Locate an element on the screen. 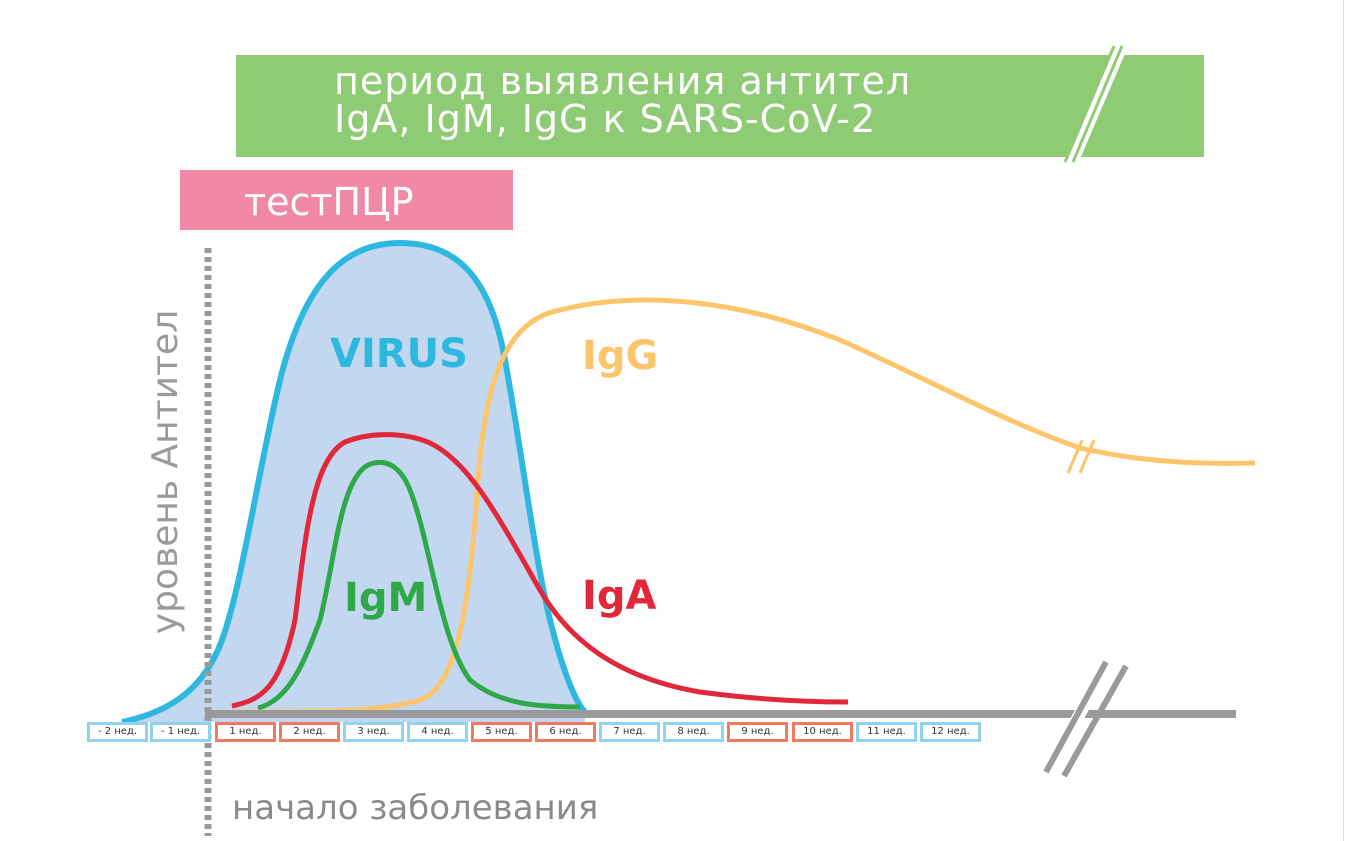 Image resolution: width=1346 pixels, height=841 pixels. week-cell: 1 нед. is located at coordinates (245, 732).